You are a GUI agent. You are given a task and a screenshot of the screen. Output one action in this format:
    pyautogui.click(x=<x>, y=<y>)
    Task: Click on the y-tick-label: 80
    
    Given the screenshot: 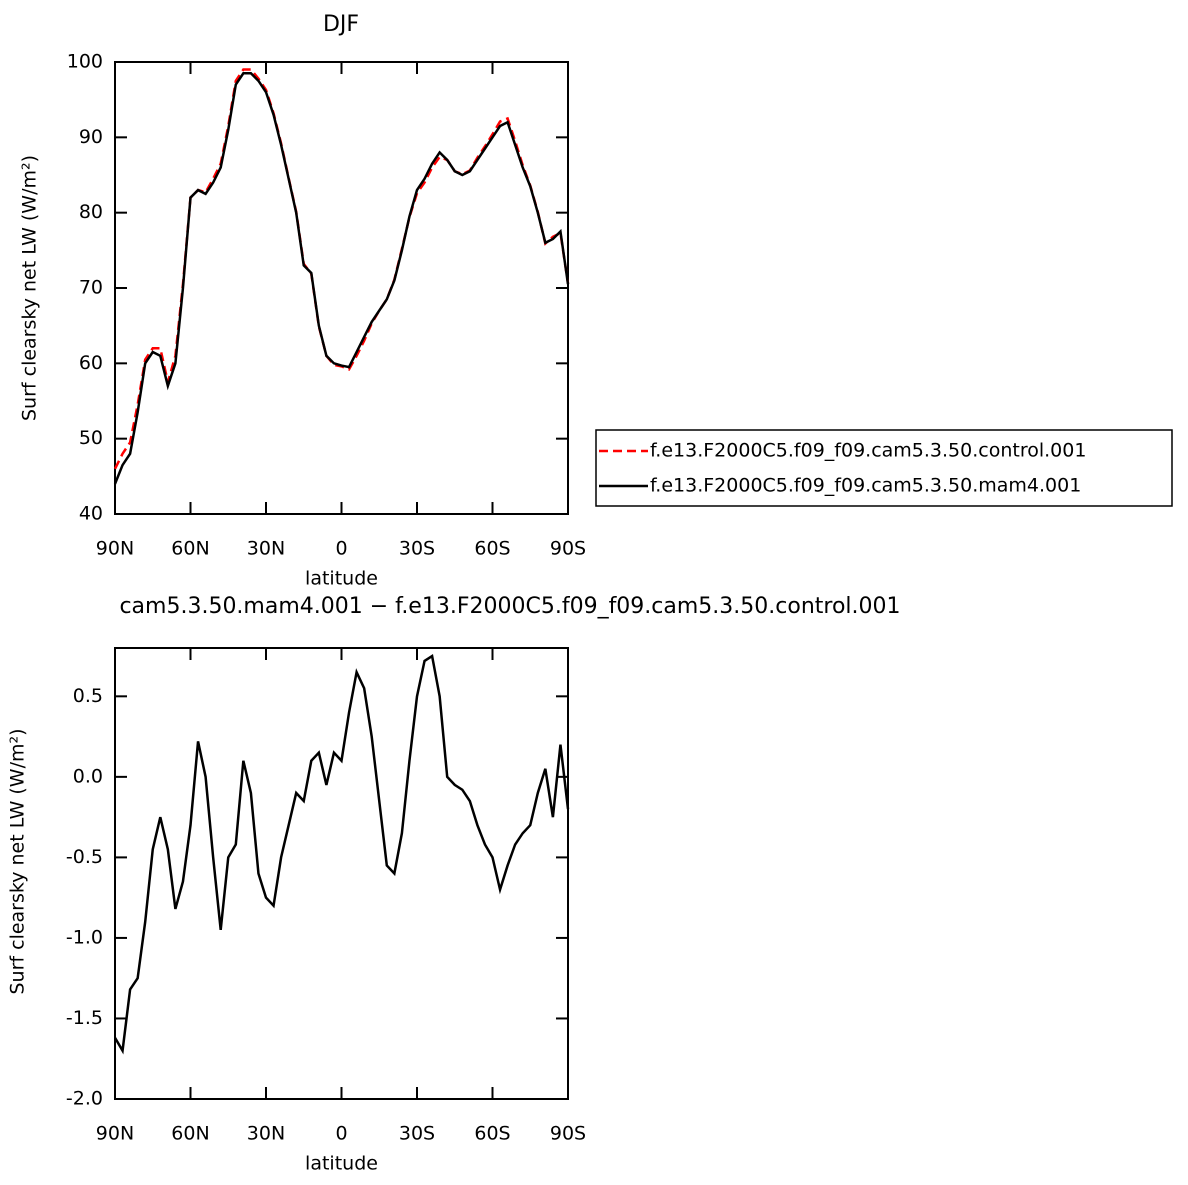 What is the action you would take?
    pyautogui.click(x=91, y=212)
    